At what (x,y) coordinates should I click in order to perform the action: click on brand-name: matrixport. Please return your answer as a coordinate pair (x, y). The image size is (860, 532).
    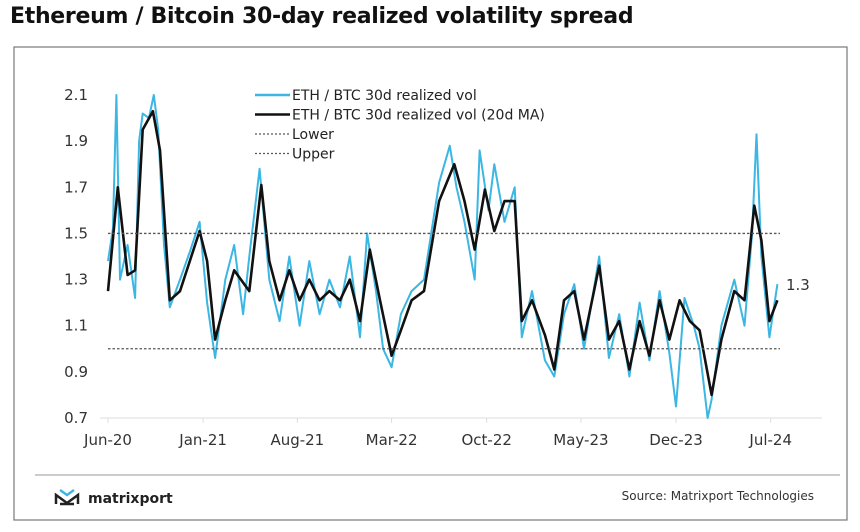
    Looking at the image, I should click on (130, 499).